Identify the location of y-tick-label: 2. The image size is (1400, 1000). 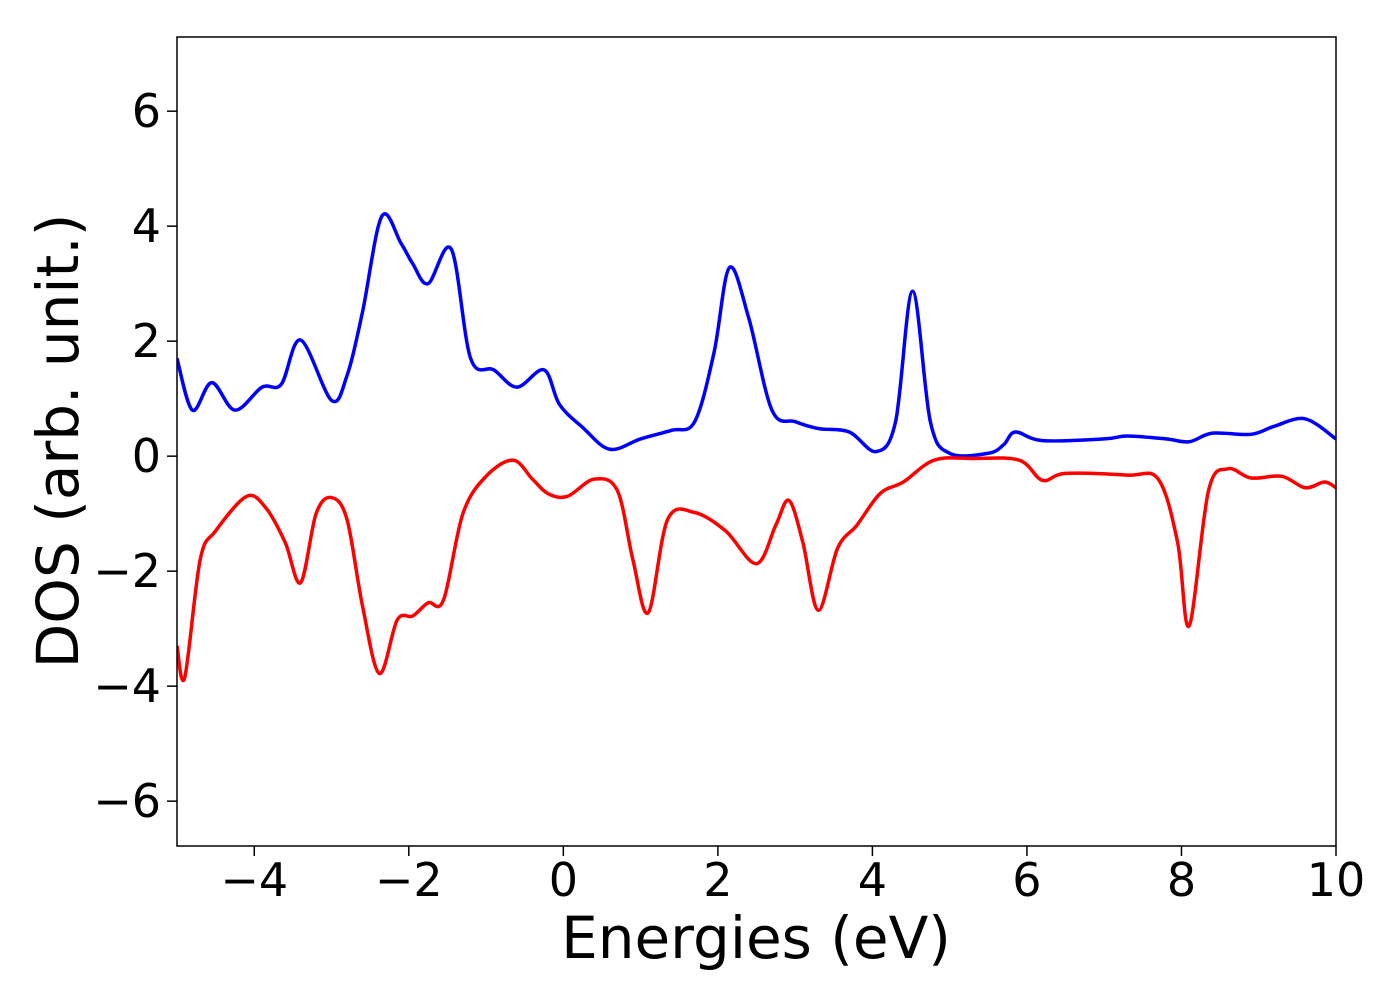
(146, 341).